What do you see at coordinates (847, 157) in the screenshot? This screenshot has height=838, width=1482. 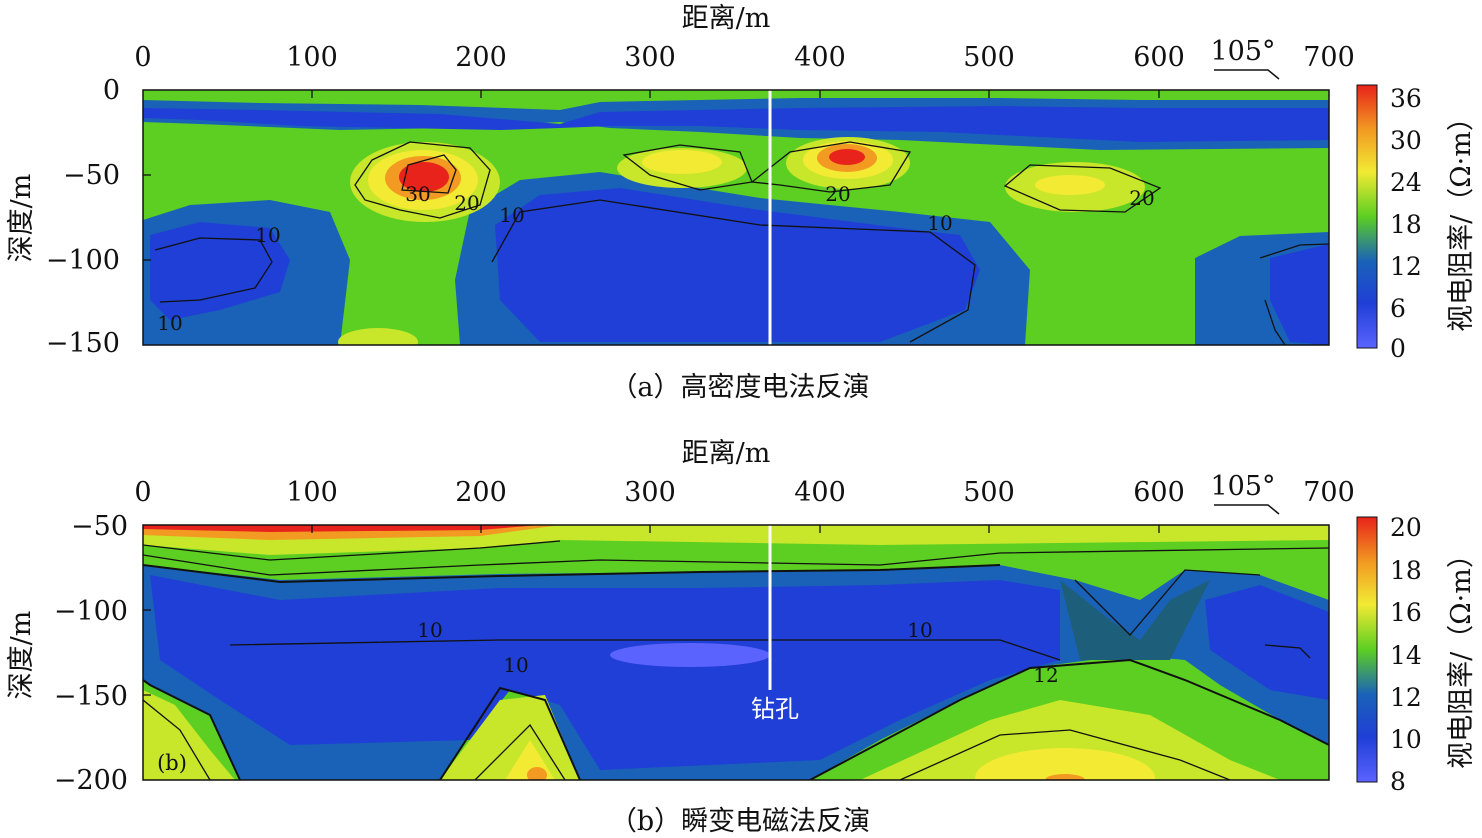 I see `high-anomaly-3-core` at bounding box center [847, 157].